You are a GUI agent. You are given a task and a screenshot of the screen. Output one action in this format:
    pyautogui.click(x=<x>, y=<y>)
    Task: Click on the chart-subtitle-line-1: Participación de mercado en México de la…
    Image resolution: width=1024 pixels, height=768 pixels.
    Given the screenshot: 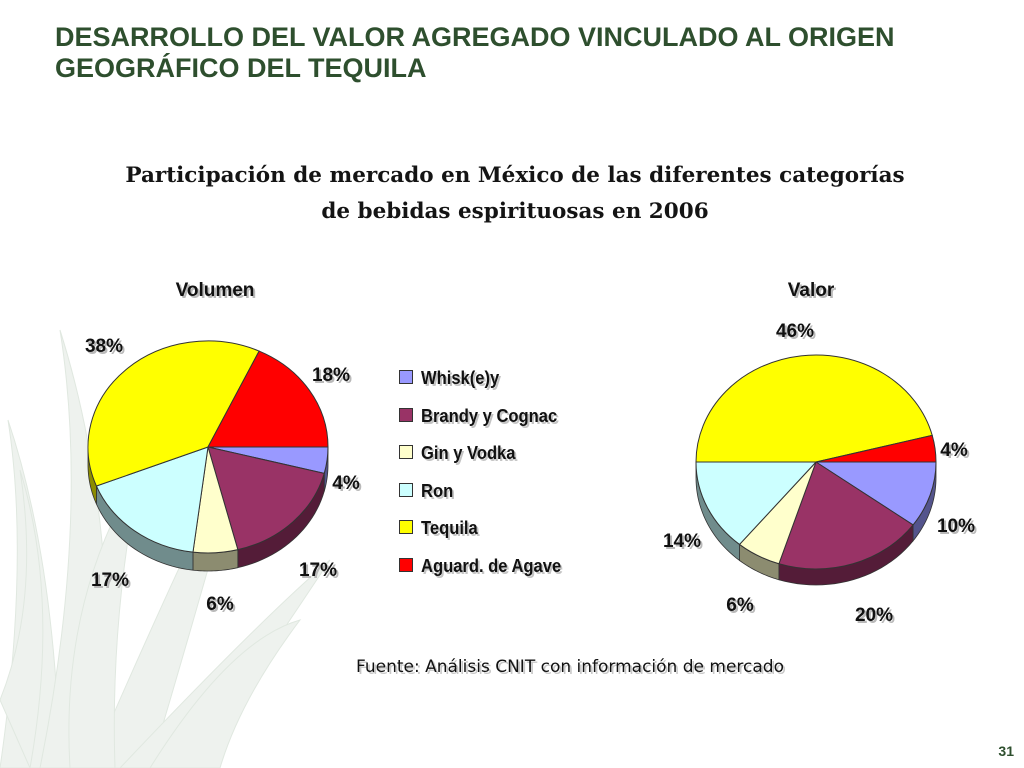 What is the action you would take?
    pyautogui.click(x=515, y=175)
    